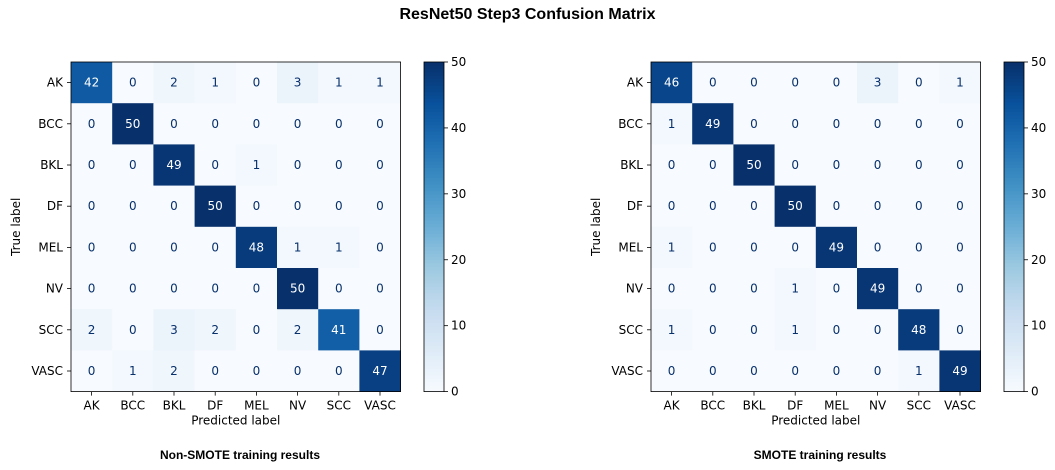 The image size is (1055, 470). Describe the element at coordinates (256, 371) in the screenshot. I see `cell-VASC-MEL` at that location.